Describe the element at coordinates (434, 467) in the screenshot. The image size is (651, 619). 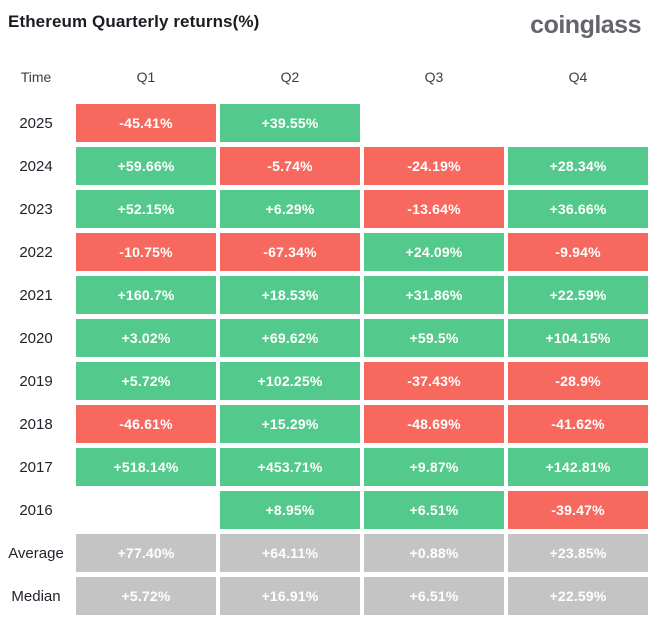
I see `return-cell: +9.87%` at that location.